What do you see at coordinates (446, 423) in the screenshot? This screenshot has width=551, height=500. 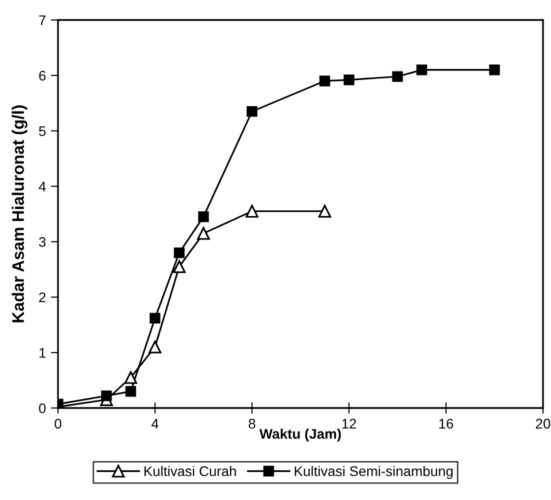 I see `x-tick-label: 16` at bounding box center [446, 423].